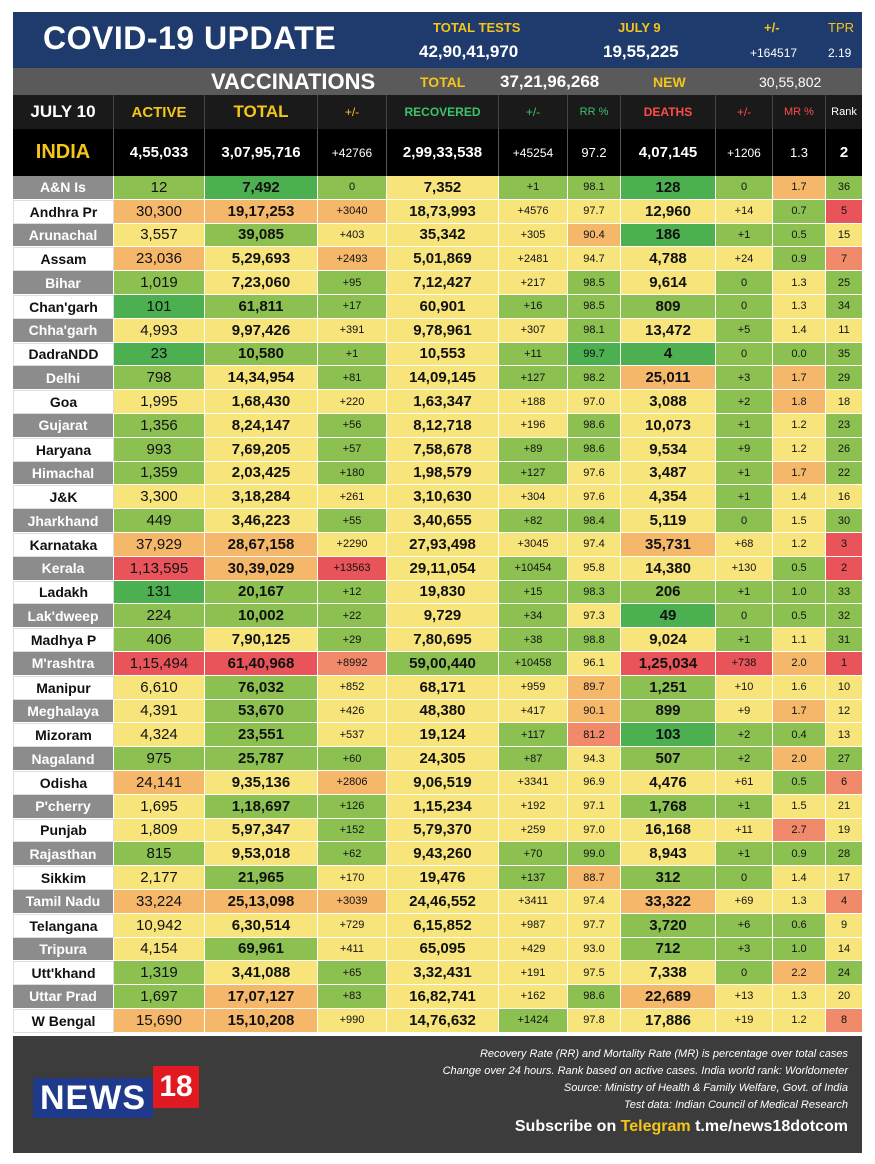 This screenshot has width=875, height=1164. Describe the element at coordinates (744, 830) in the screenshot. I see `deaths-change: +11` at that location.